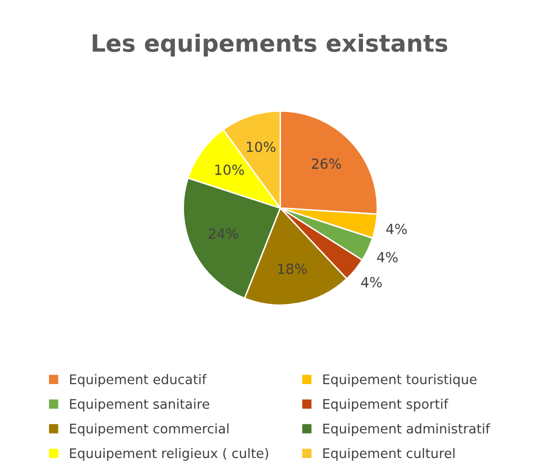  Describe the element at coordinates (149, 429) in the screenshot. I see `legend-label: Equipement commercial` at that location.